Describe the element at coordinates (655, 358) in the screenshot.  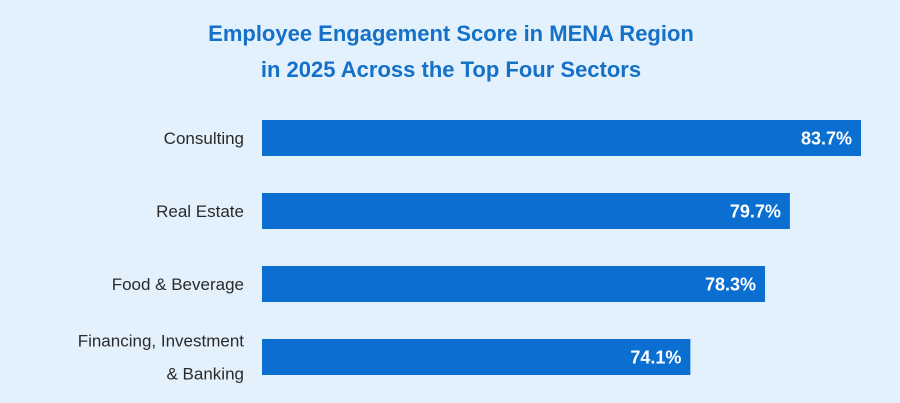
I see `value-label-4: 74.1%` at that location.